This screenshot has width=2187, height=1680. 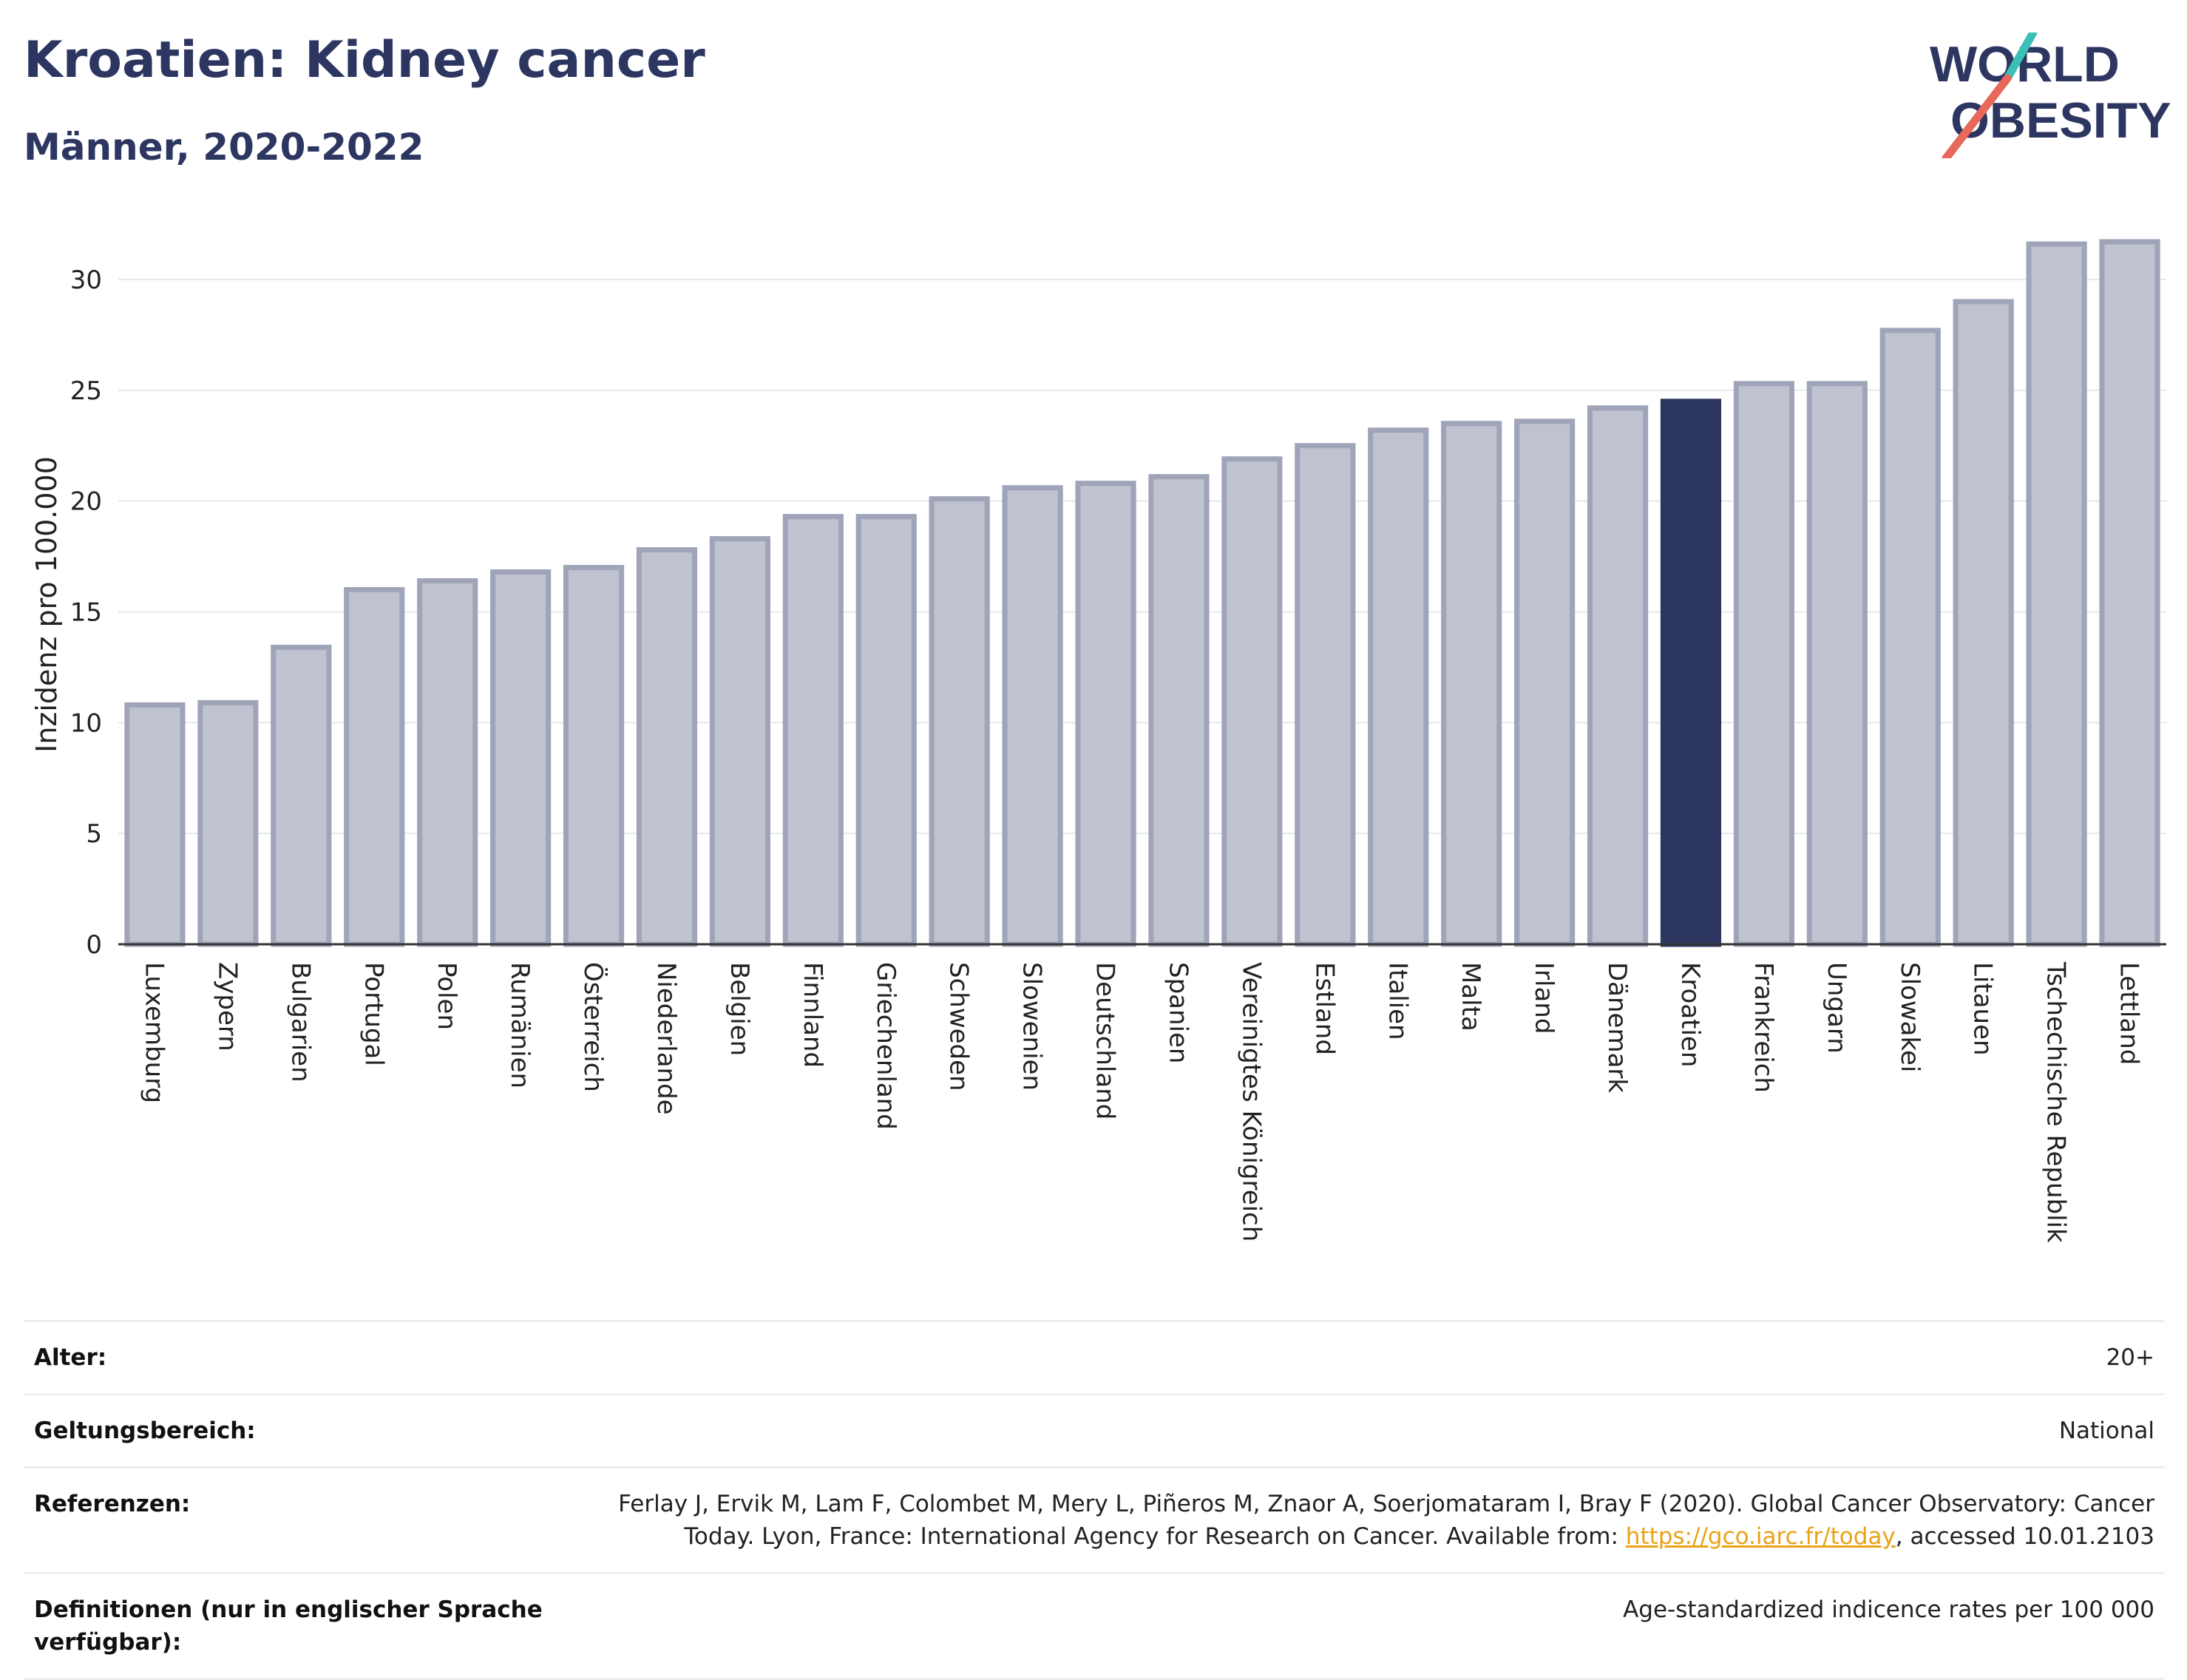 What do you see at coordinates (86, 391) in the screenshot?
I see `y-tick-label: 25` at bounding box center [86, 391].